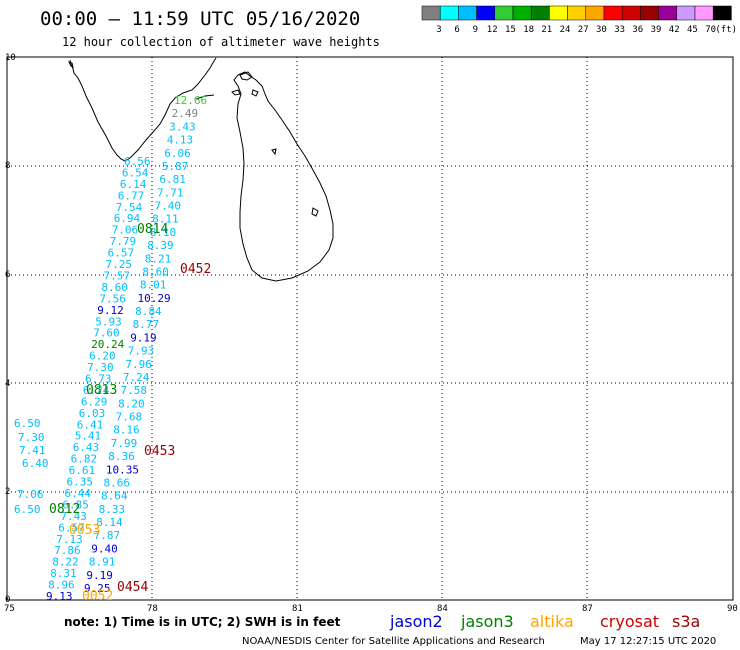 This screenshot has height=650, width=740. I want to click on wave-height-label: 6.20, so click(102, 356).